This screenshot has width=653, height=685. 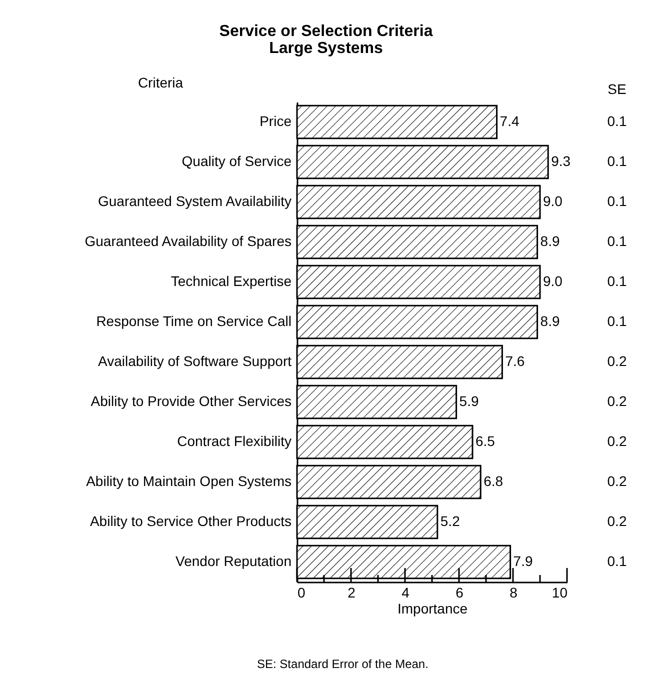 What do you see at coordinates (560, 592) in the screenshot?
I see `x-tick-label: 10` at bounding box center [560, 592].